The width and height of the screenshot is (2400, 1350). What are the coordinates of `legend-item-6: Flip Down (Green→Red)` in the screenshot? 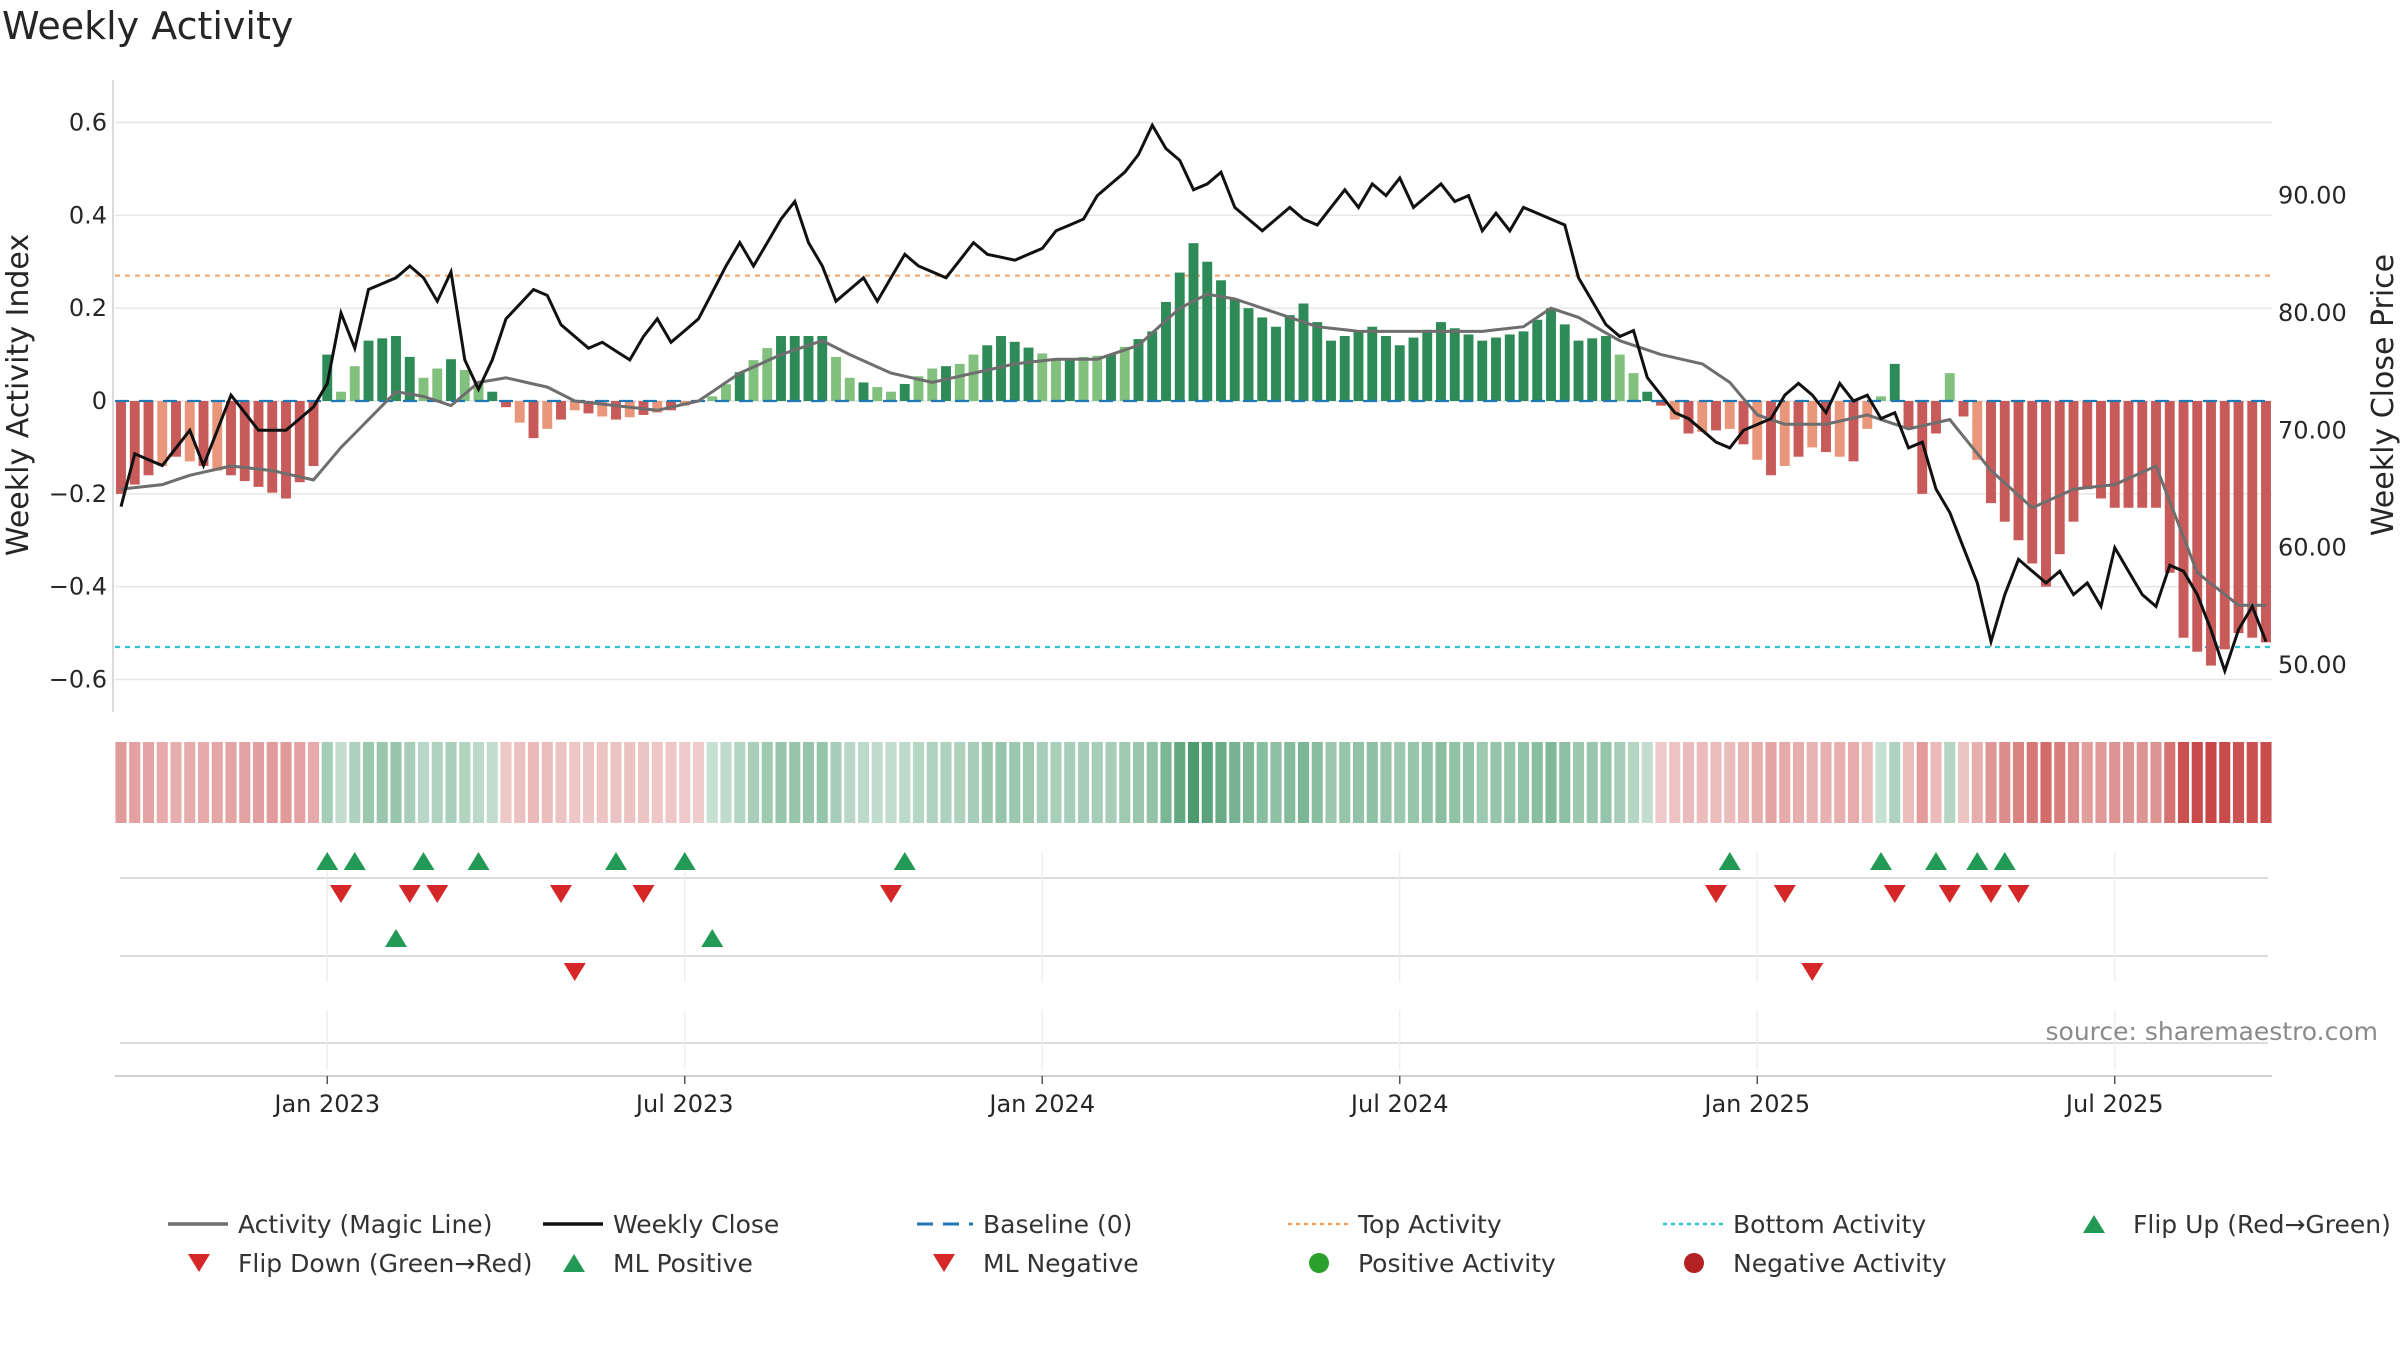 It's located at (360, 1263).